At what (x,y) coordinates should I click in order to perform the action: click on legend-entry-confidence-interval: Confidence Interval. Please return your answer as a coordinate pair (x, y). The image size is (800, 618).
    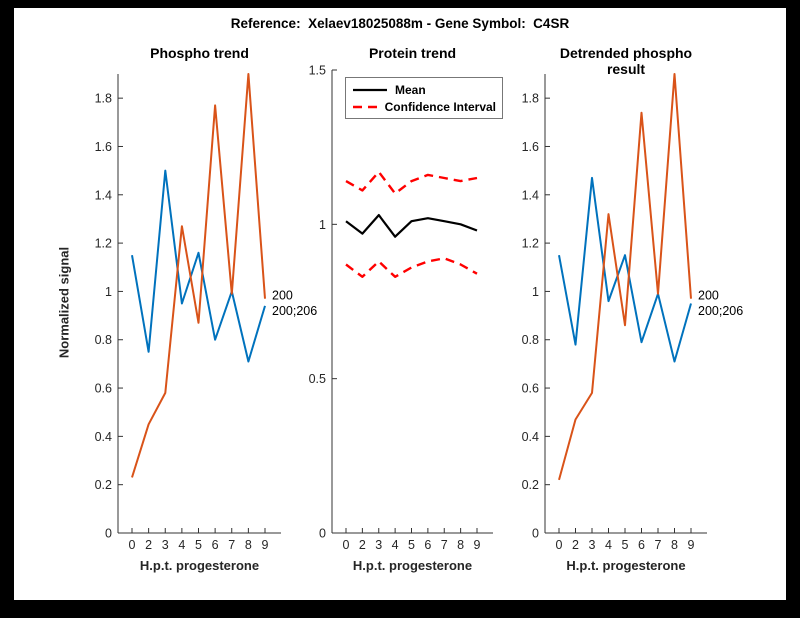
    Looking at the image, I should click on (424, 106).